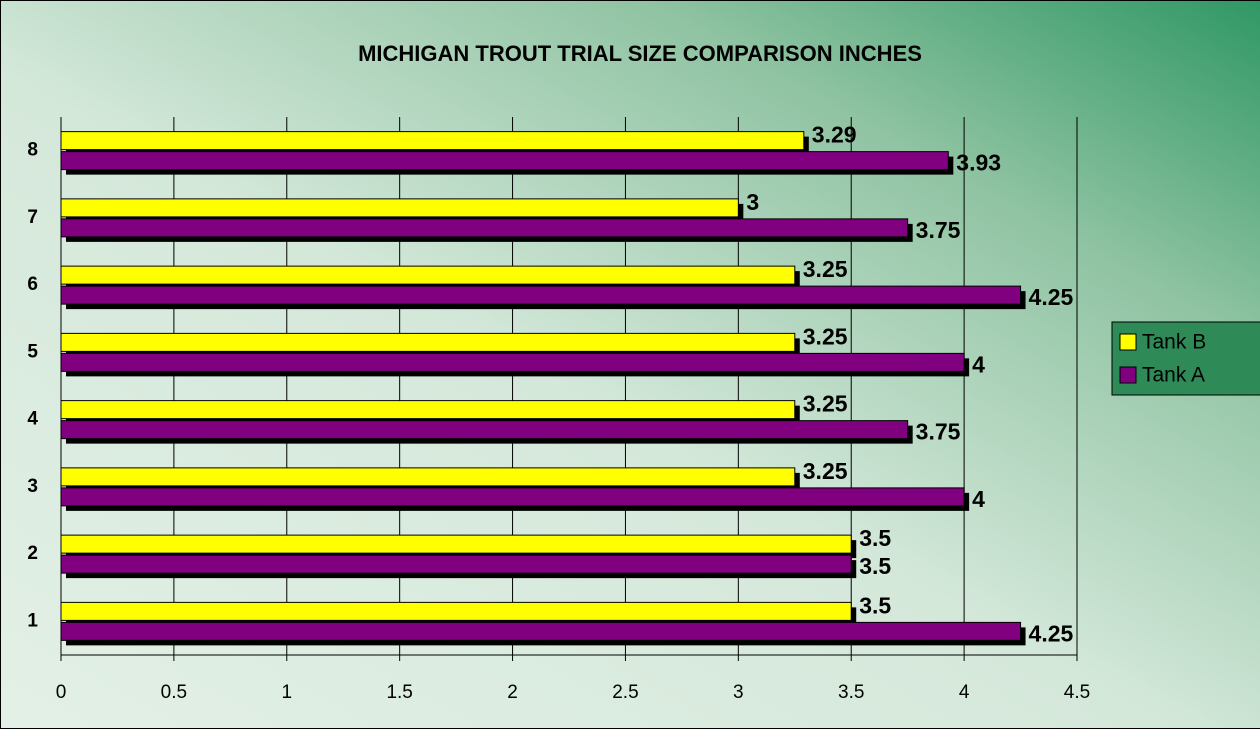 Image resolution: width=1260 pixels, height=729 pixels. What do you see at coordinates (851, 692) in the screenshot?
I see `x-tick-label: 3.5` at bounding box center [851, 692].